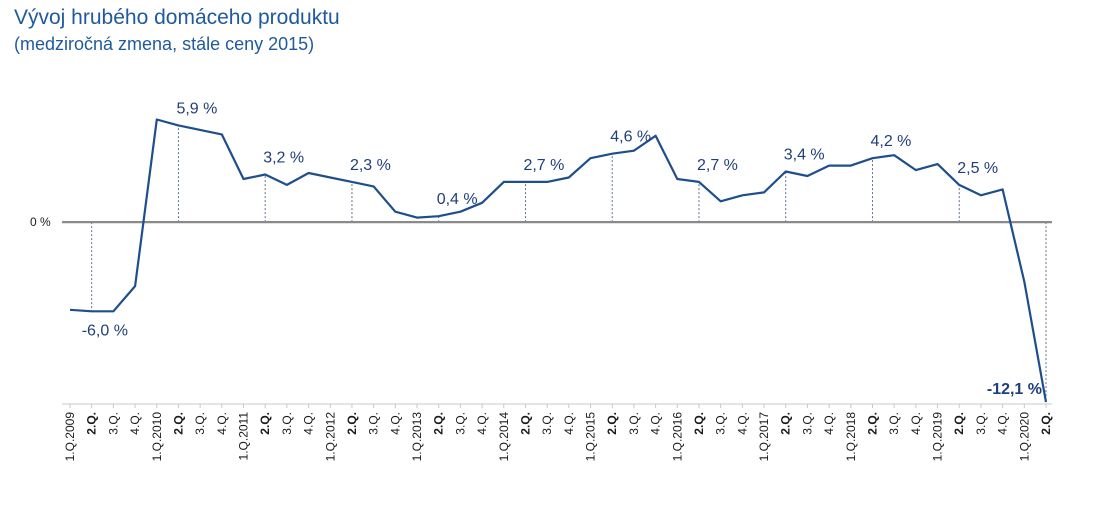 The image size is (1096, 512). What do you see at coordinates (1024, 437) in the screenshot?
I see `x-tick-label: 1.Q.2020` at bounding box center [1024, 437].